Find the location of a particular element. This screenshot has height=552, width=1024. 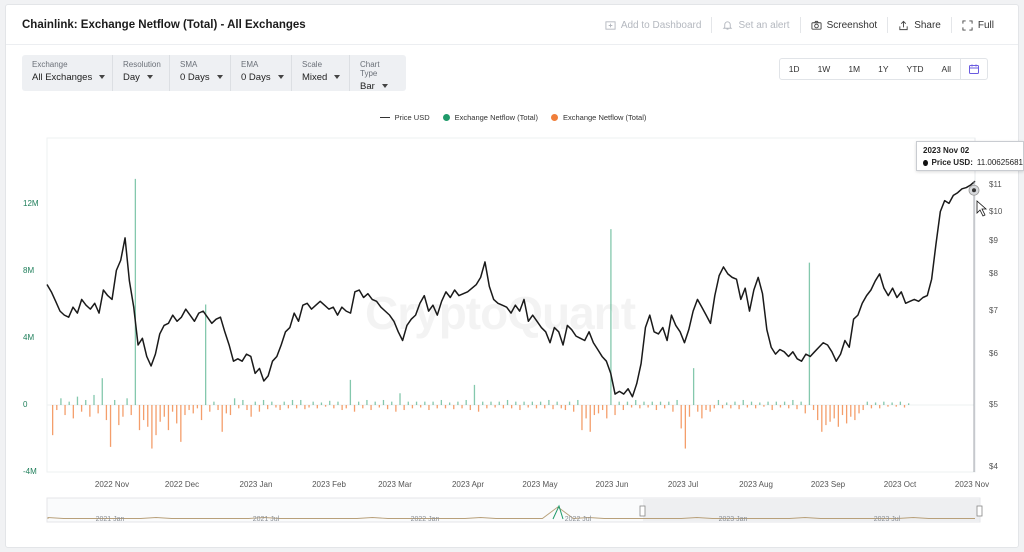

legend-item-netflow-positive: Exchange Netflow (Total) is located at coordinates (490, 117).